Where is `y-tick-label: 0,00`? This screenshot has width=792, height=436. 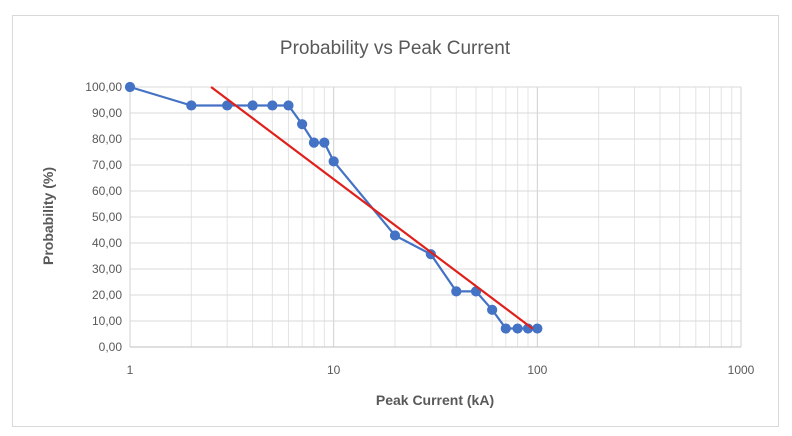 y-tick-label: 0,00 is located at coordinates (111, 347).